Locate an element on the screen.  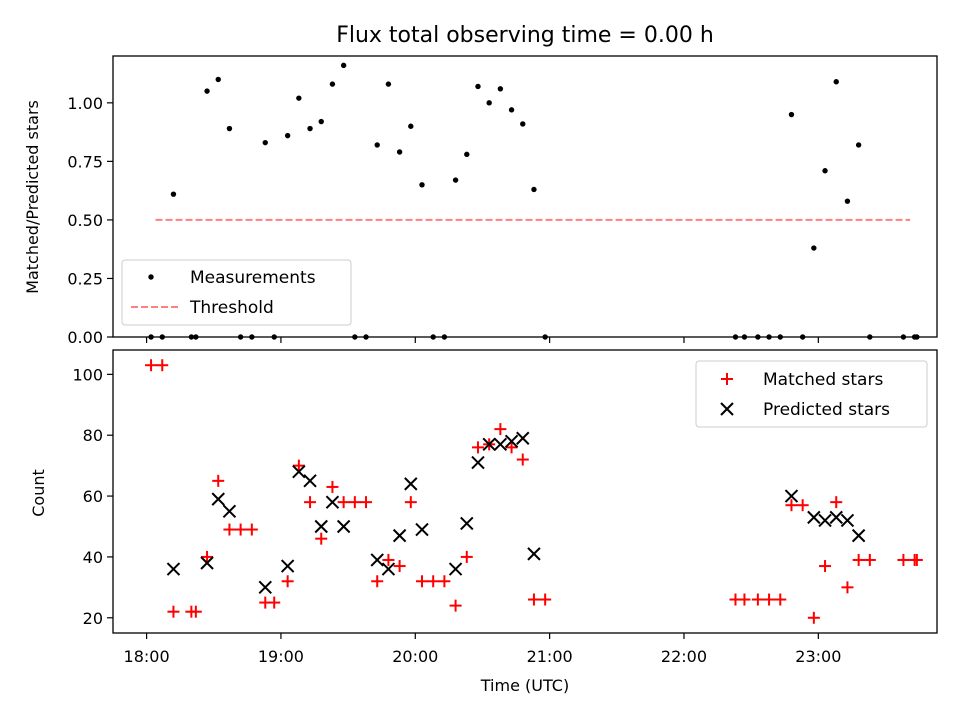
top-y-axis: 0.00 0.25 0.50 0.75 1.00 is located at coordinates (90, 220).